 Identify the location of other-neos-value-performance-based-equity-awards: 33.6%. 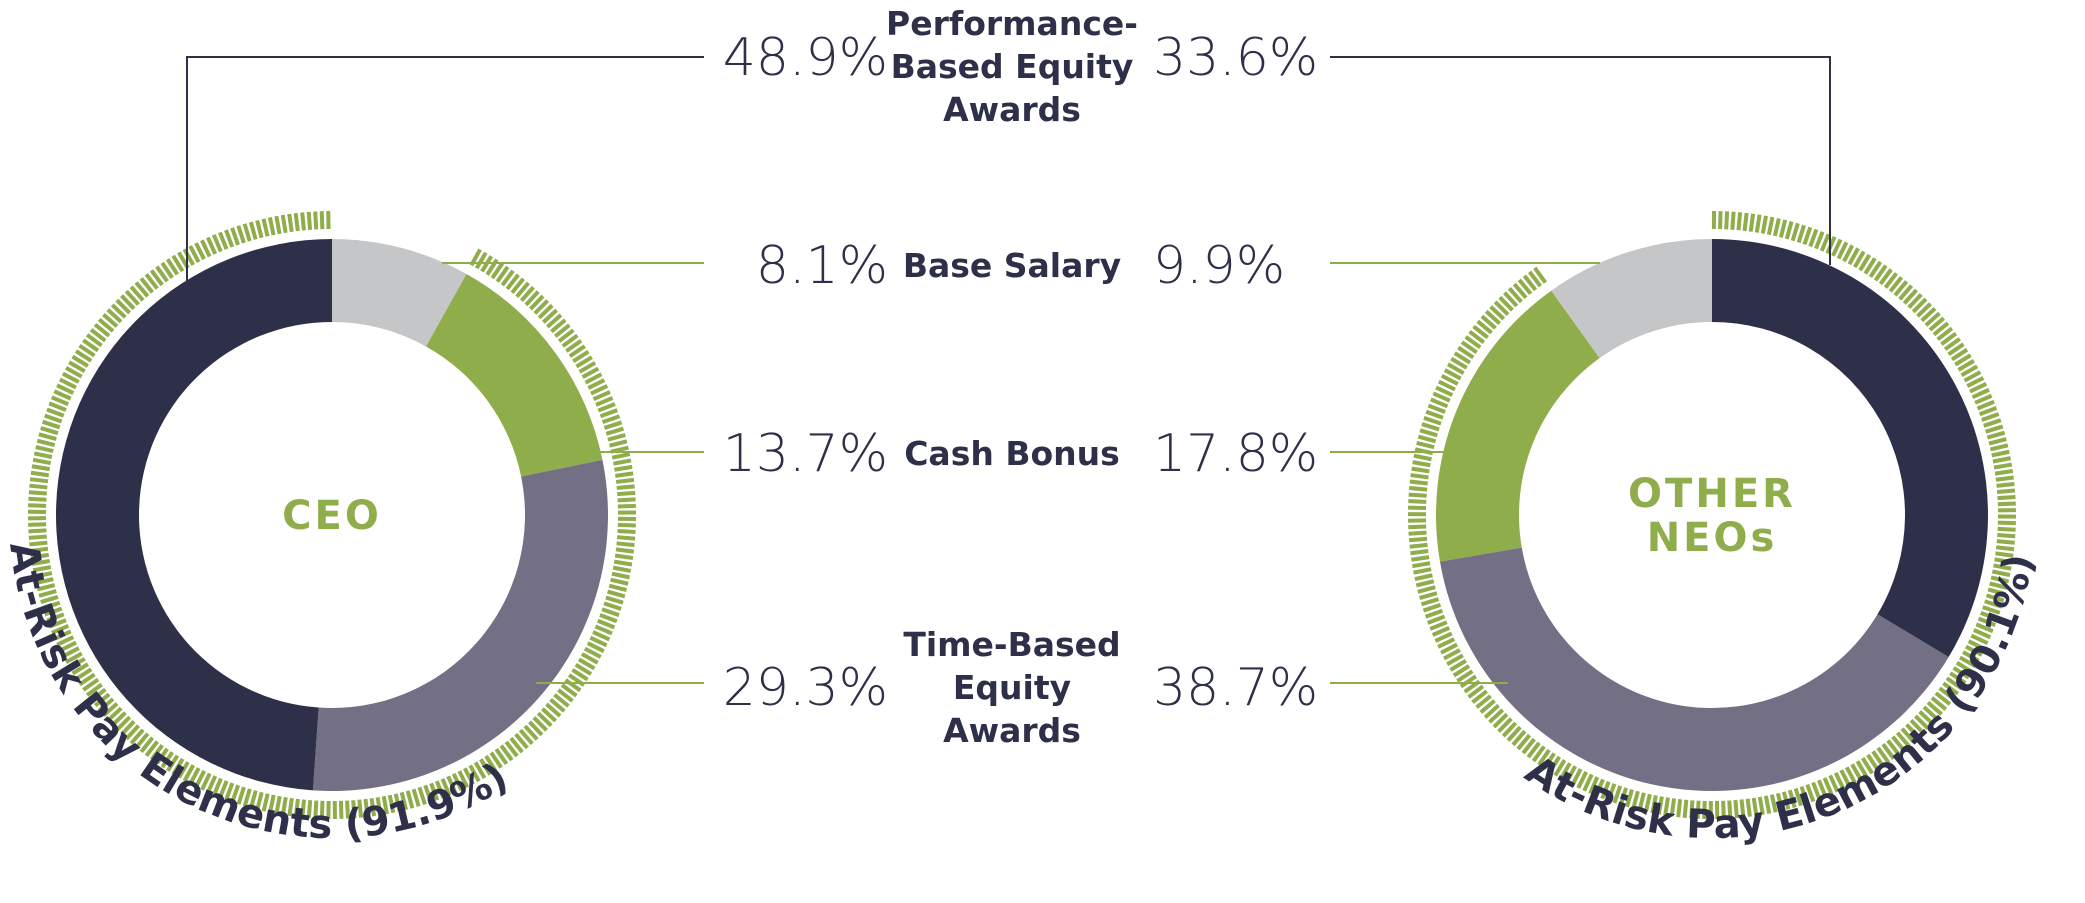
(1235, 58).